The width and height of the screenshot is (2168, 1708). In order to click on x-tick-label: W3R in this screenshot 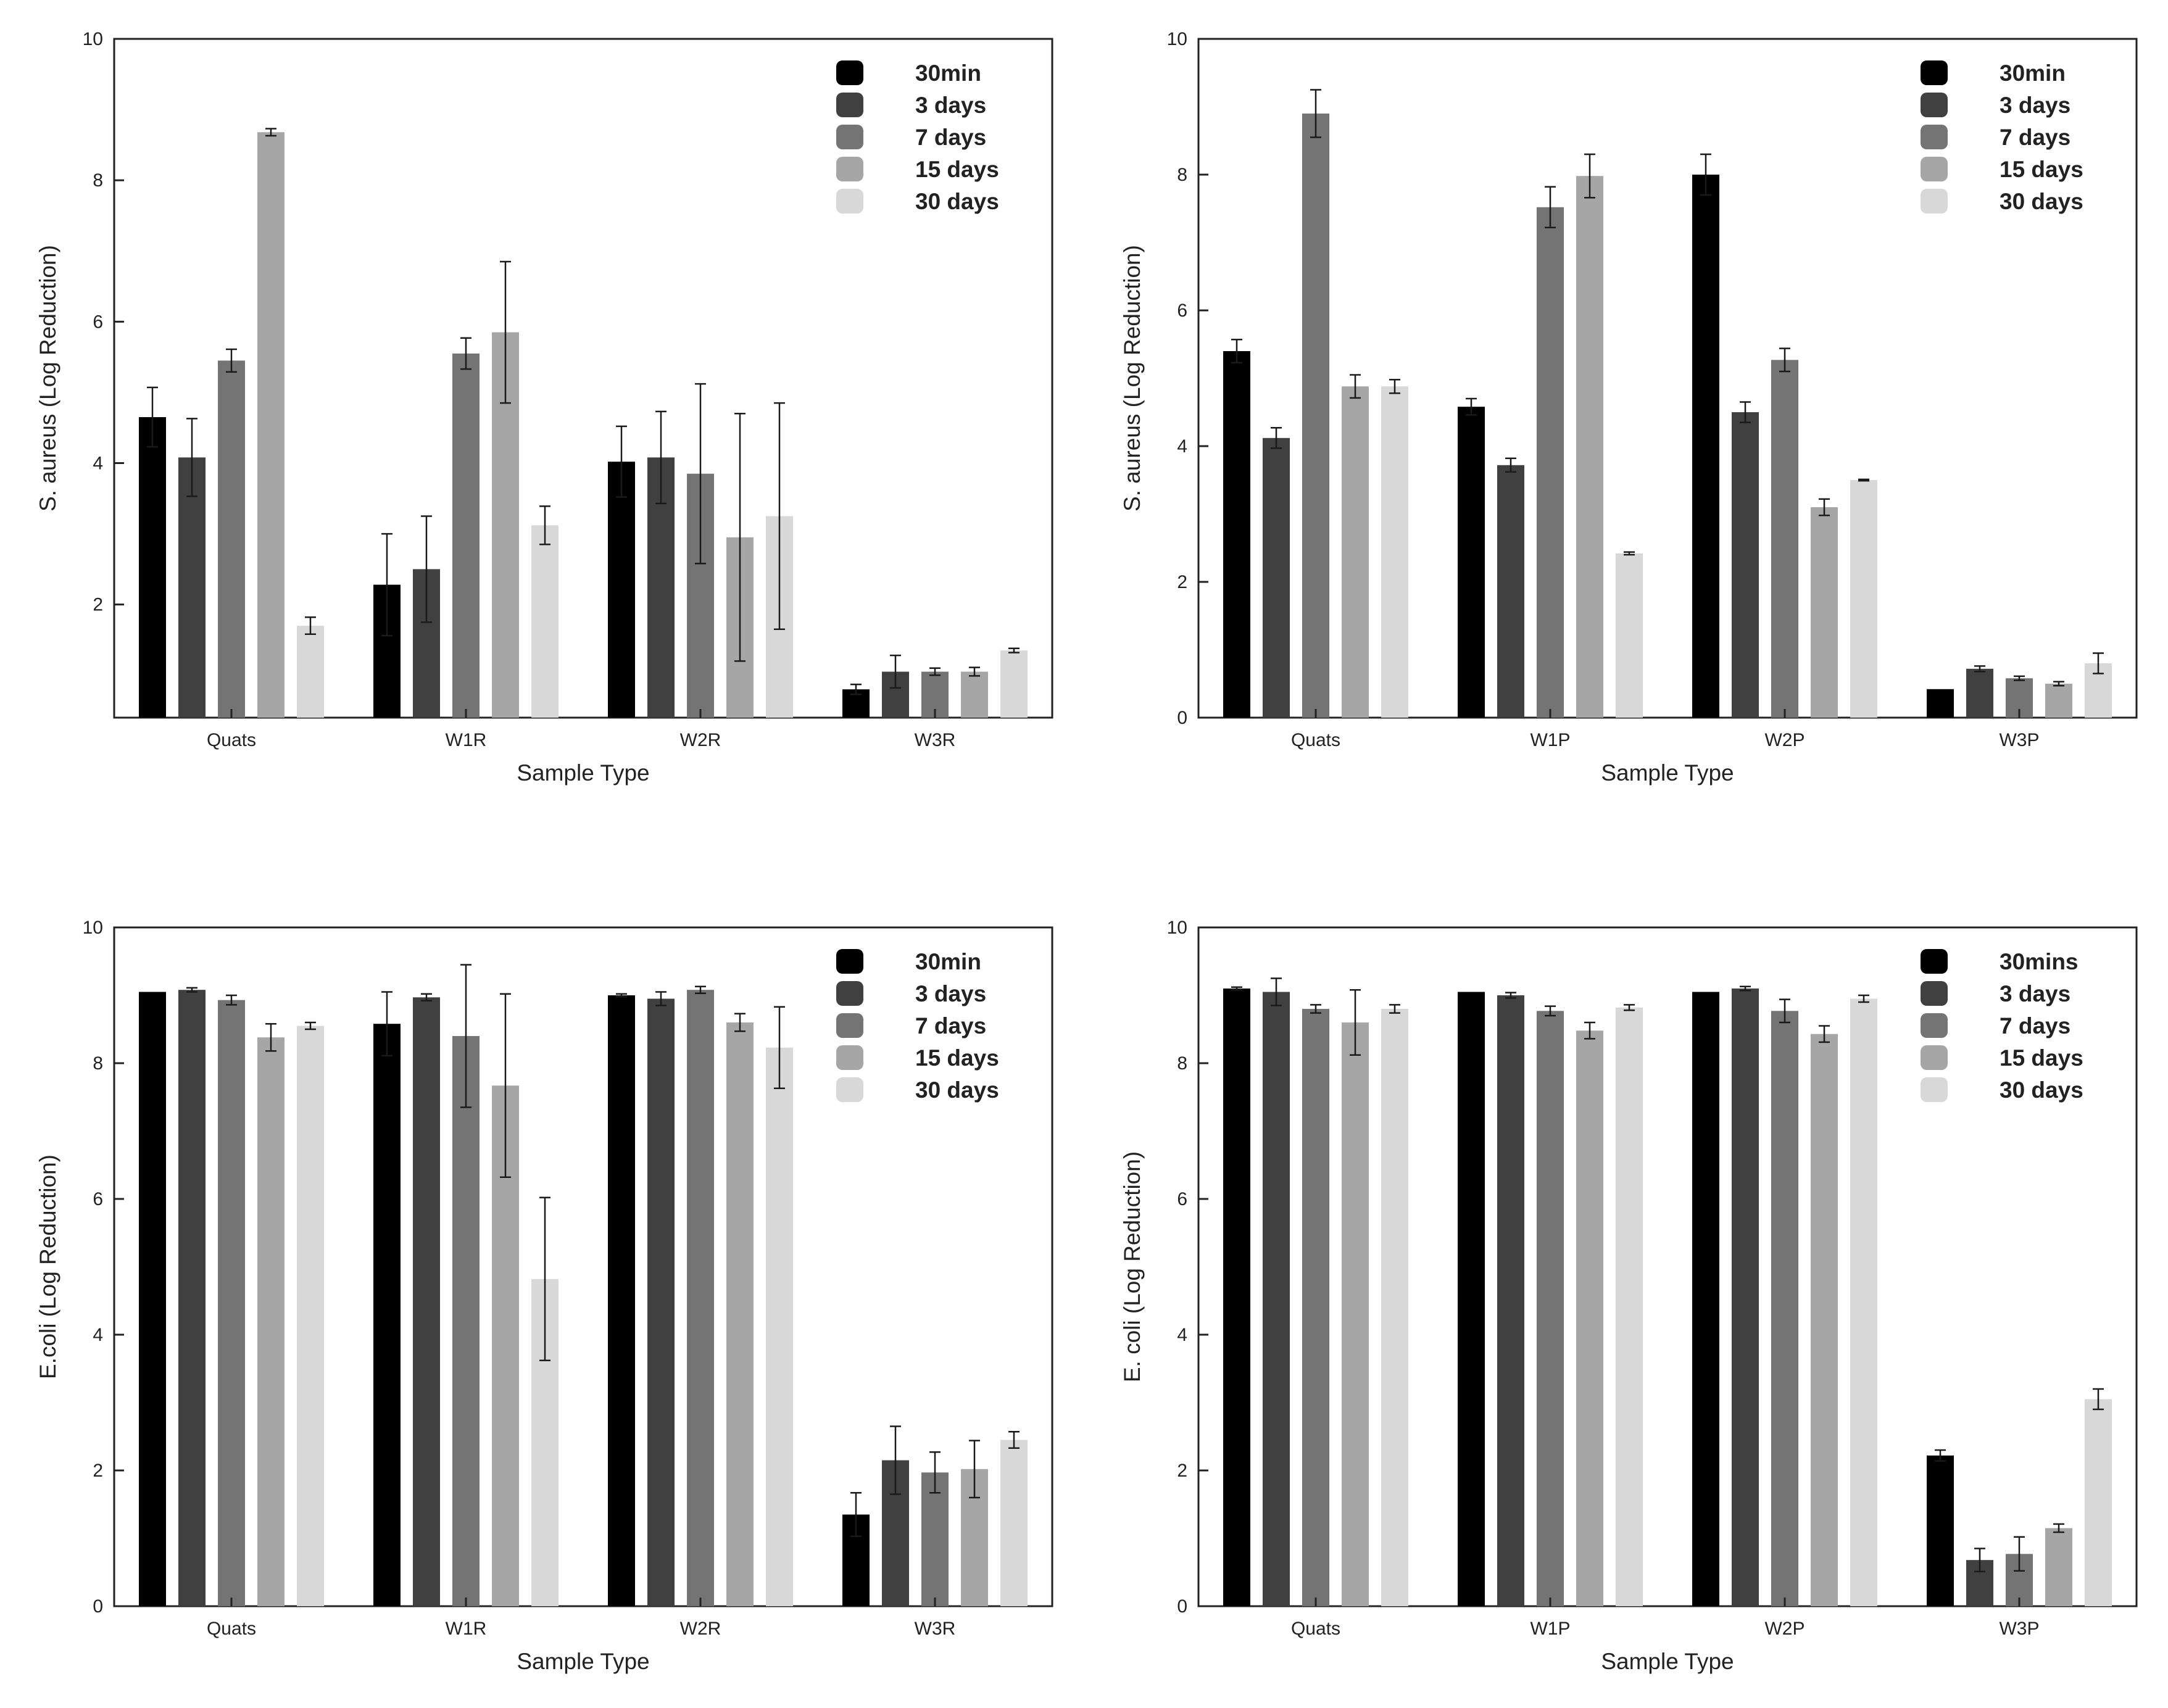, I will do `click(935, 740)`.